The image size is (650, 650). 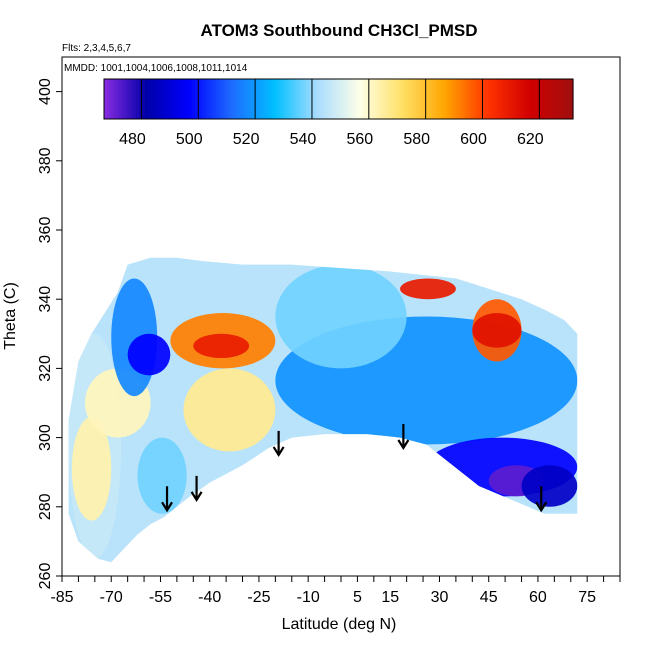 What do you see at coordinates (473, 139) in the screenshot?
I see `colorbar-tick-label: 600` at bounding box center [473, 139].